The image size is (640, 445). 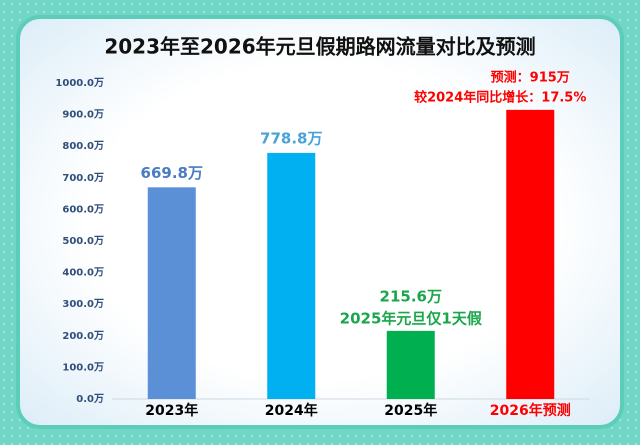 I want to click on value-label: 669.8万, so click(x=172, y=173).